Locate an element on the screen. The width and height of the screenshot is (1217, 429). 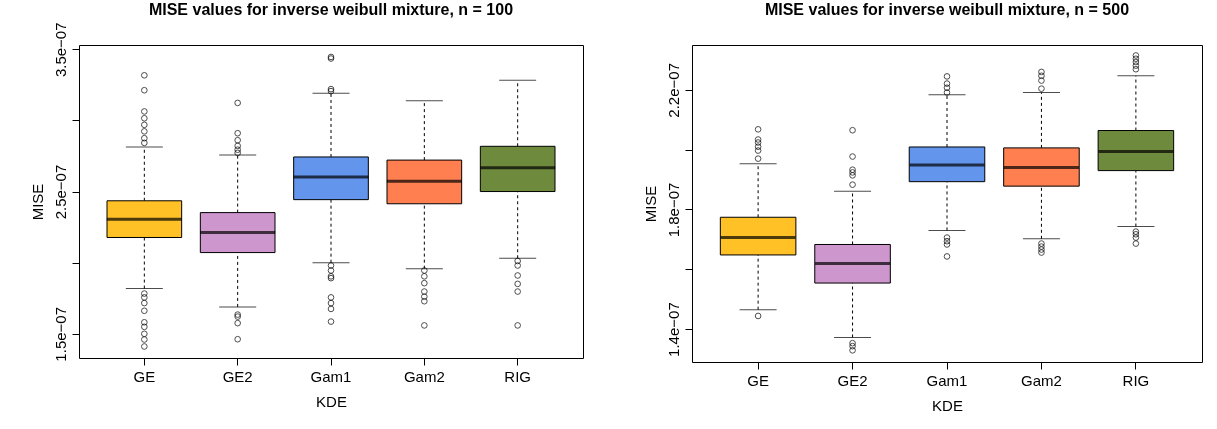
y-tick-label: 1.4e−07 is located at coordinates (673, 329).